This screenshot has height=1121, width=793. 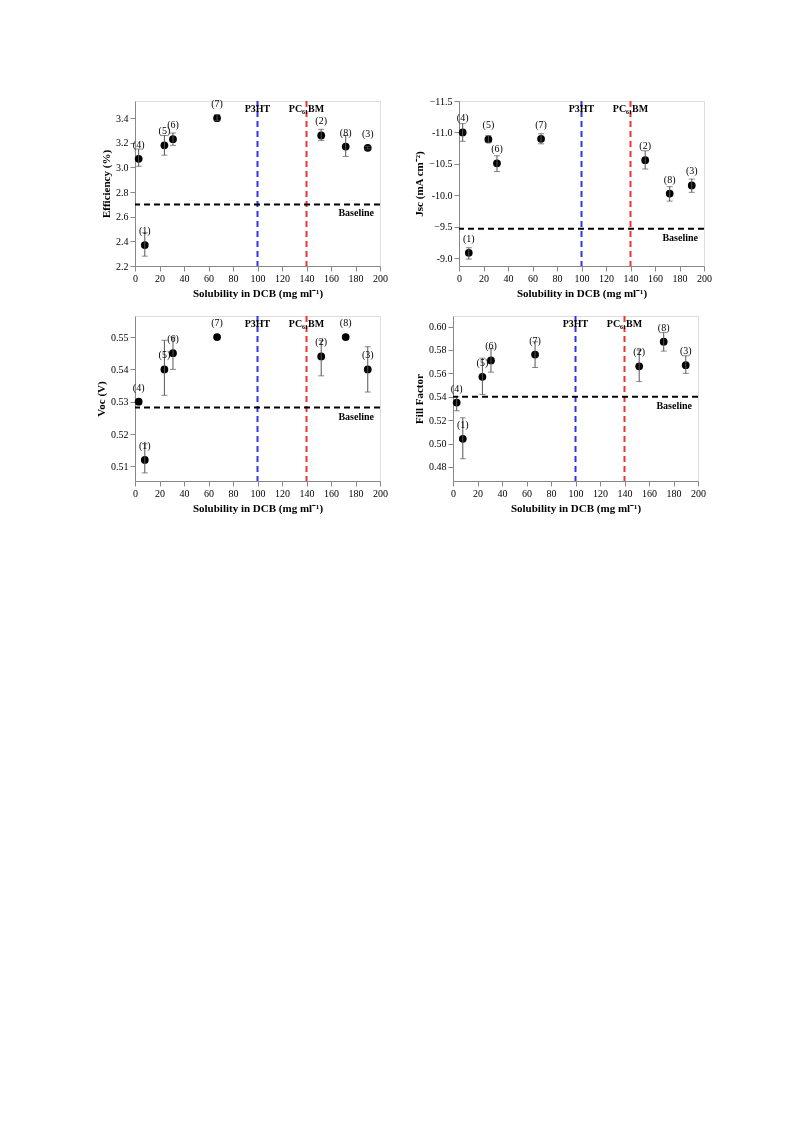 I want to click on y-tick-label: 0.48, so click(x=438, y=467).